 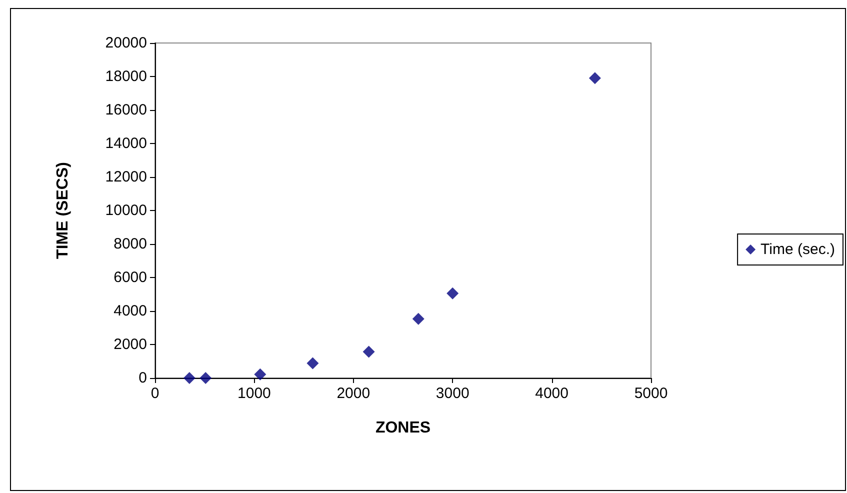 I want to click on y-axis-title: TIME (SECS), so click(x=63, y=210).